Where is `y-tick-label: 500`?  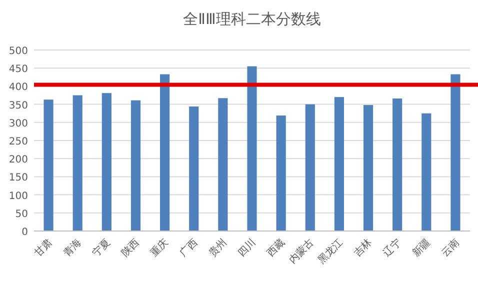
y-tick-label: 500 is located at coordinates (18, 51).